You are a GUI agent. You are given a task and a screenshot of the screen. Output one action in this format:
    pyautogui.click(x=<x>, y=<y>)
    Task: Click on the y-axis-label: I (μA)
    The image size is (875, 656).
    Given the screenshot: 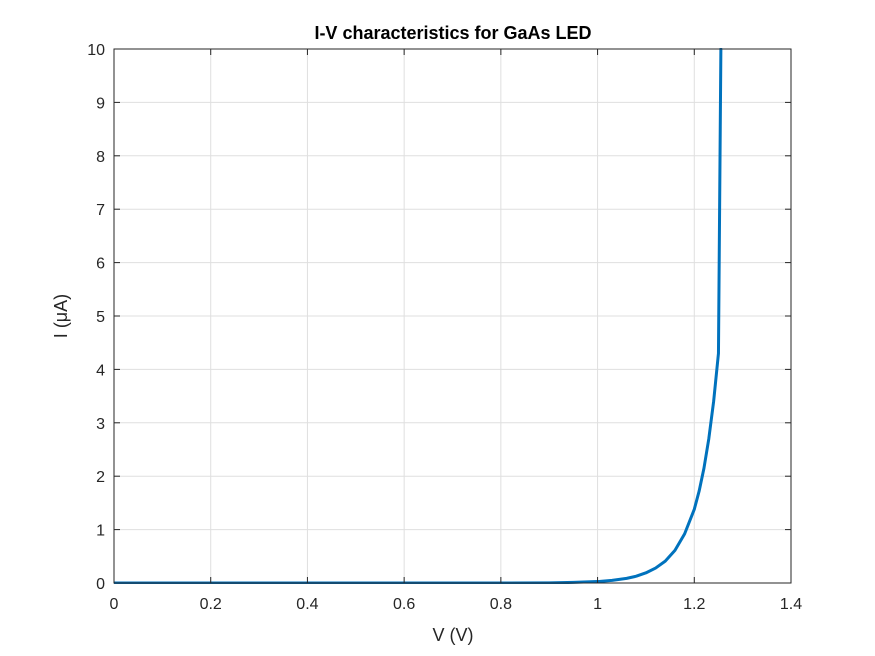 What is the action you would take?
    pyautogui.click(x=61, y=316)
    